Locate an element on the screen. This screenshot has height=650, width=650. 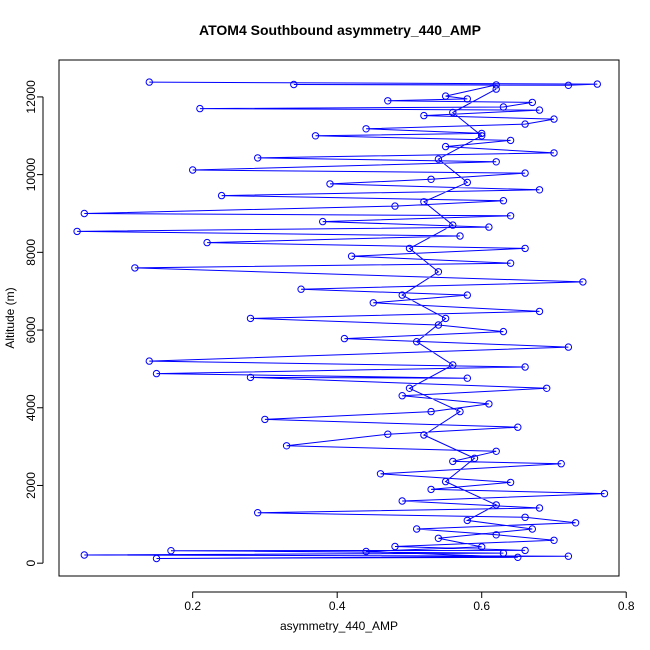
x-axis: 0.2 0.4 0.6 0.8 is located at coordinates (409, 602).